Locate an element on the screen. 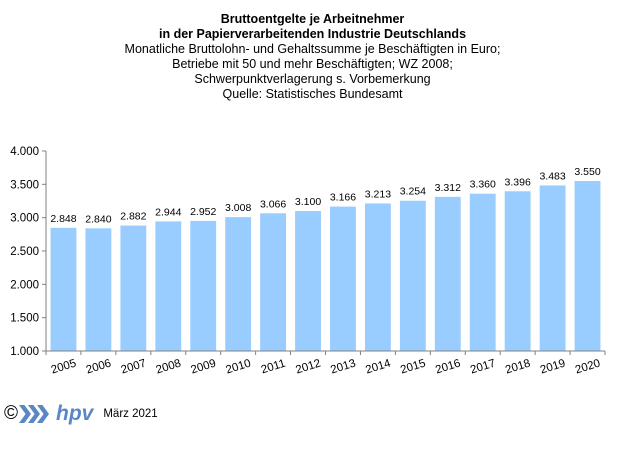 The width and height of the screenshot is (625, 450). x-tick-label: 2007 is located at coordinates (134, 366).